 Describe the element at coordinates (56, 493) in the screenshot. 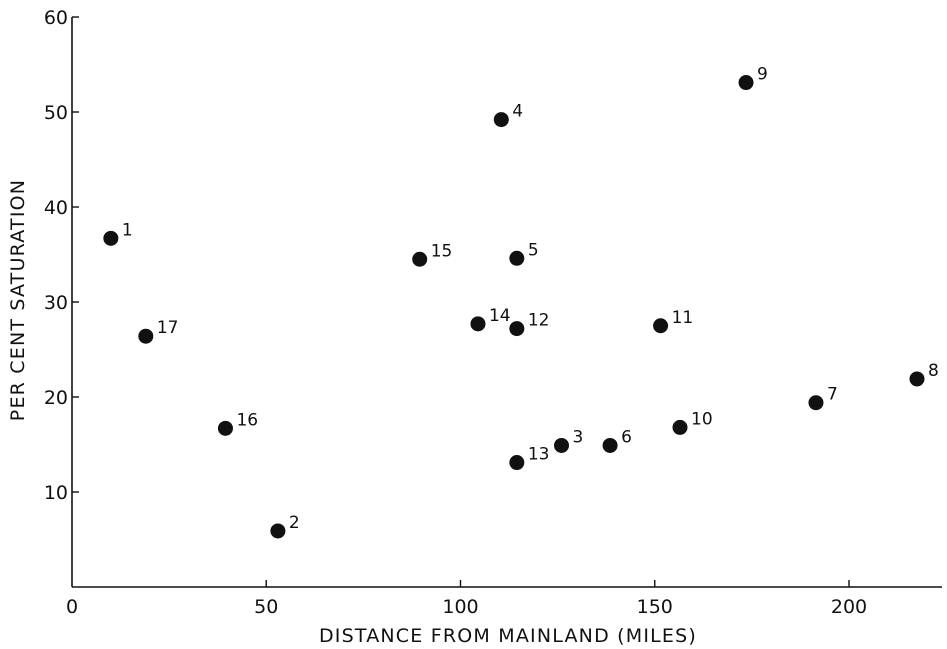

I see `y-tick-label: 10` at that location.